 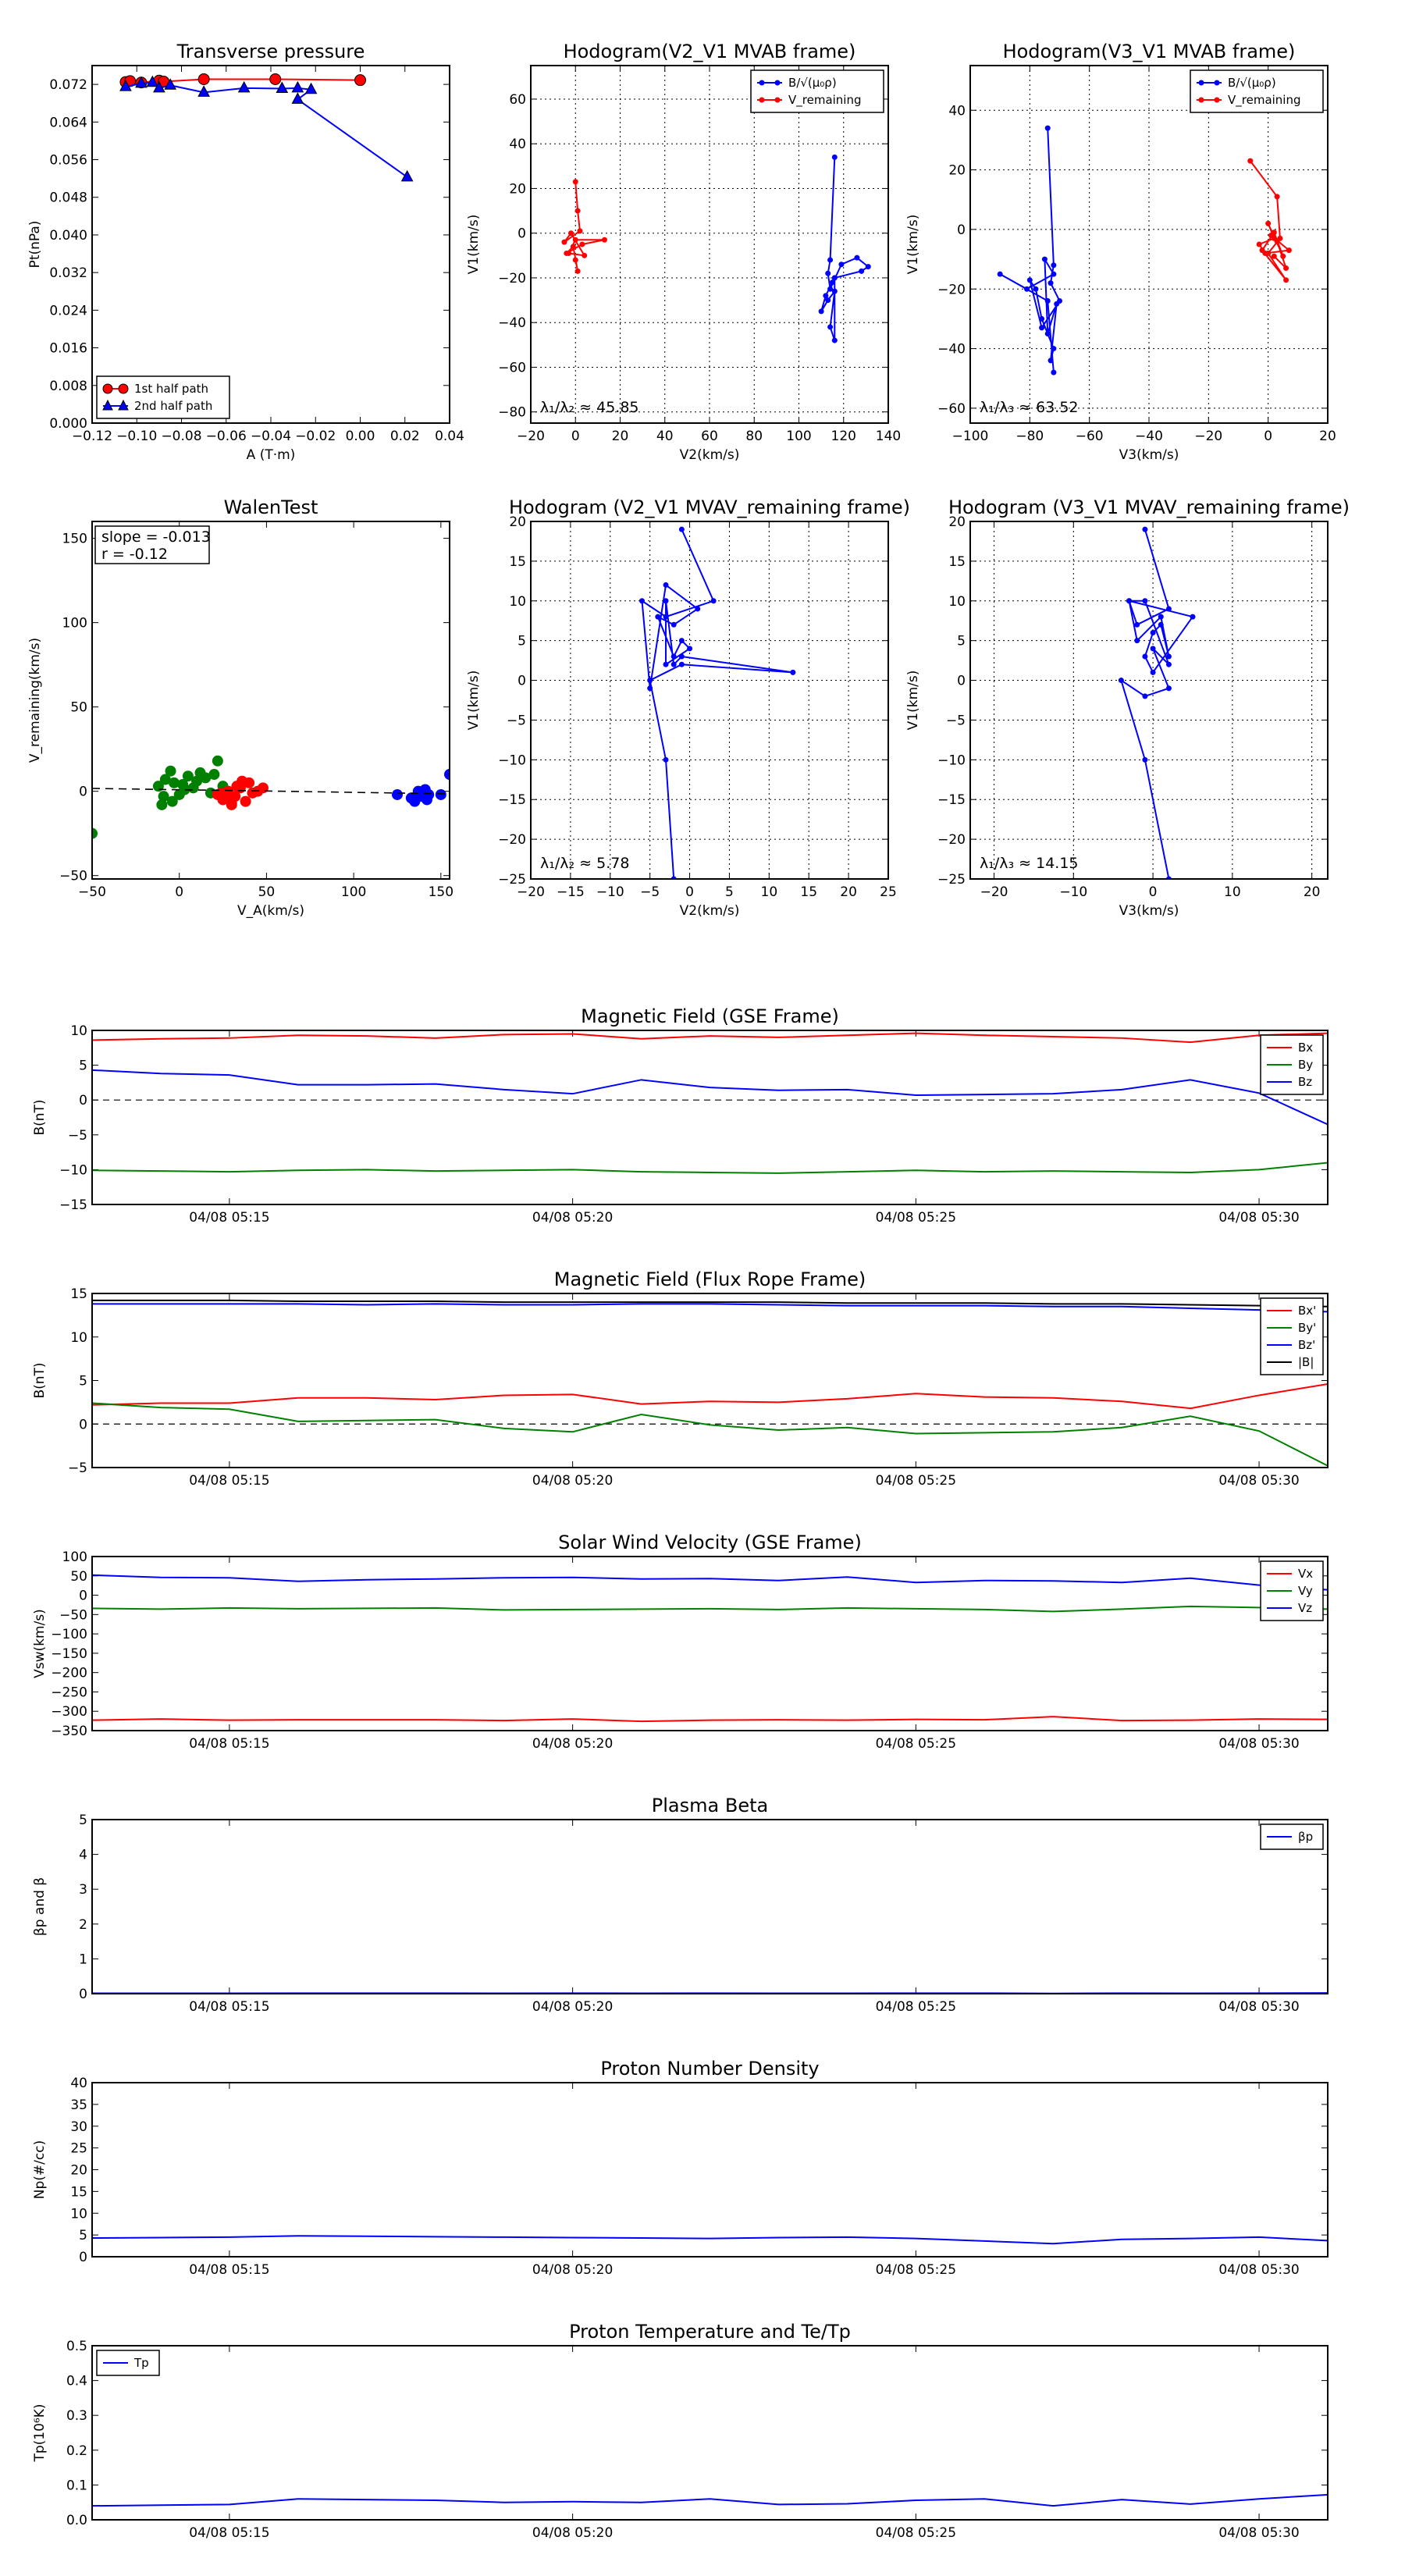 What do you see at coordinates (1305, 1065) in the screenshot?
I see `legend-label: By` at bounding box center [1305, 1065].